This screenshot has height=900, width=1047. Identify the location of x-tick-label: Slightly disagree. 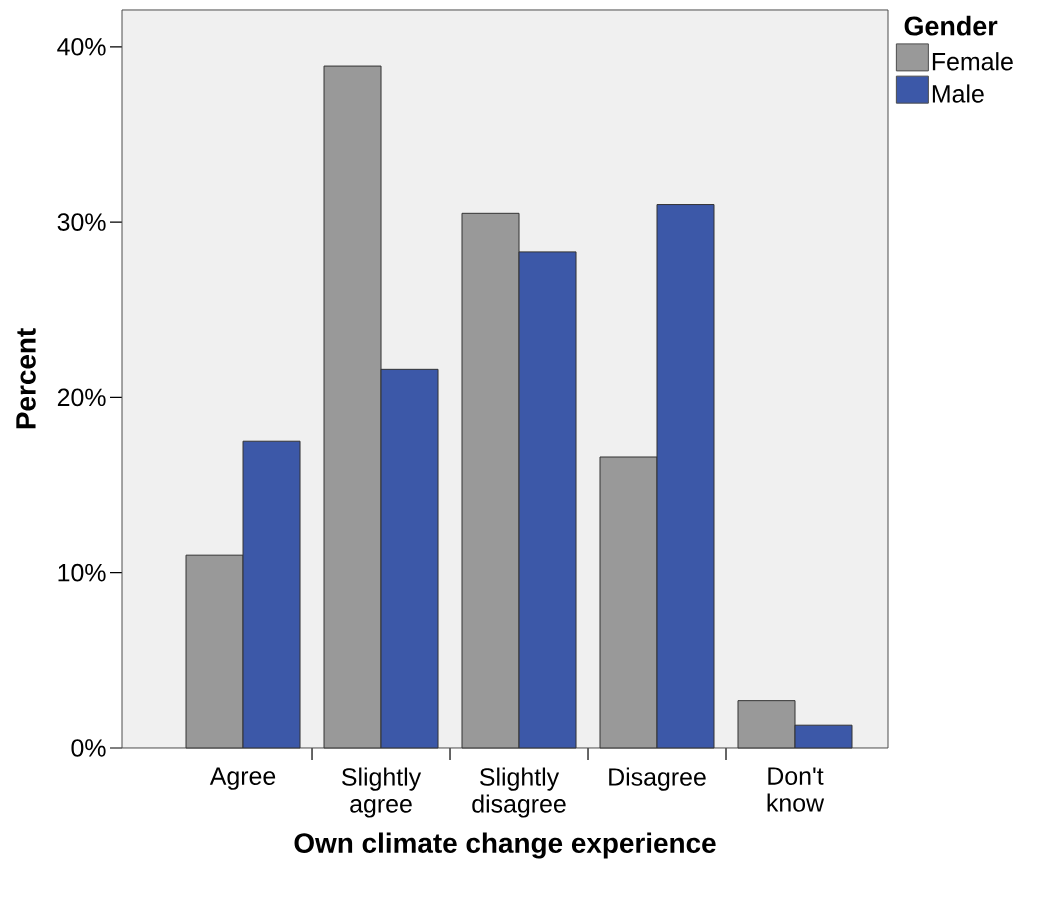
(519, 792).